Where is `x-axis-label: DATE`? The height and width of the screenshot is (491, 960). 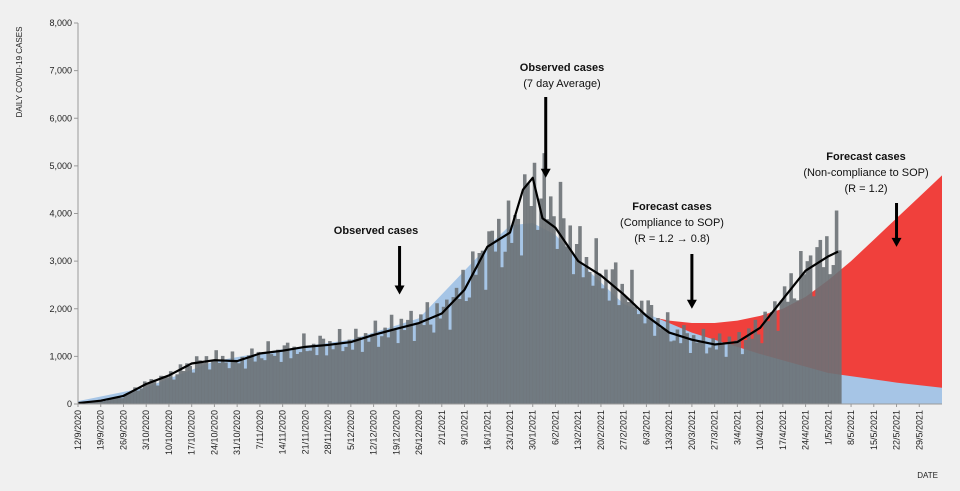 x-axis-label: DATE is located at coordinates (927, 475).